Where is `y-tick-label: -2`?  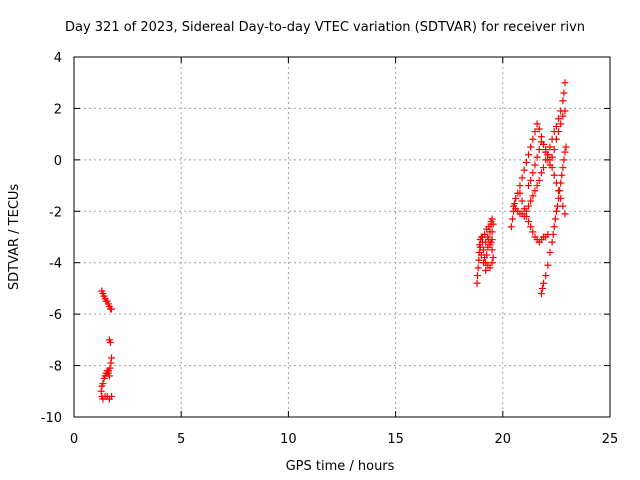
y-tick-label: -2 is located at coordinates (55, 212).